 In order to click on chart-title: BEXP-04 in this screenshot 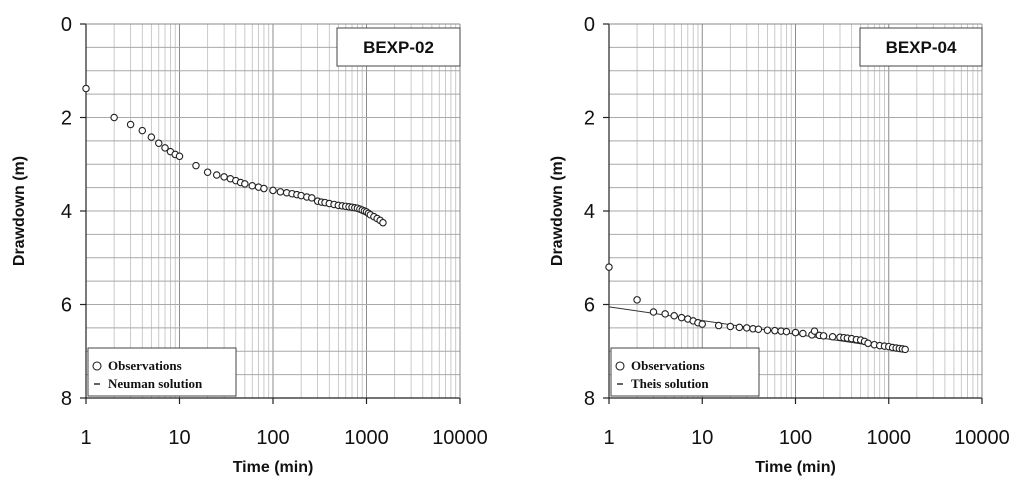, I will do `click(921, 47)`.